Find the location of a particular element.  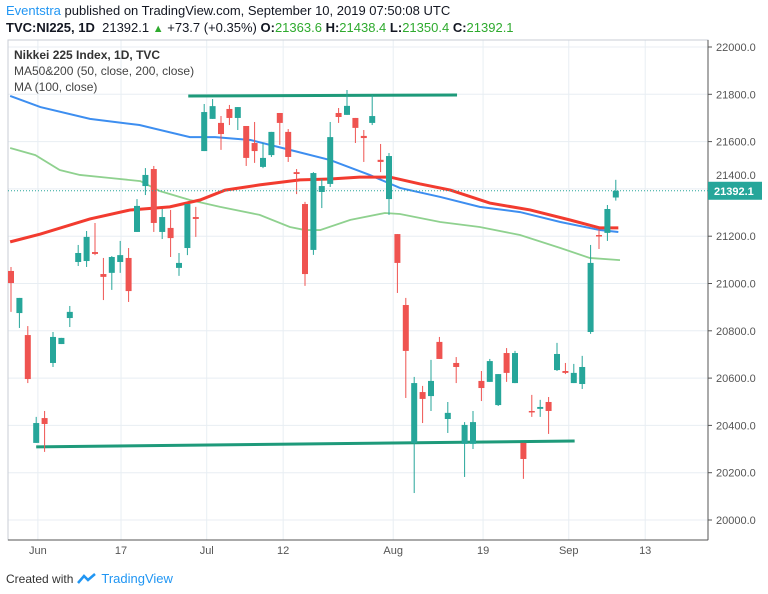

y-tick-label: 21000.0 is located at coordinates (736, 285).